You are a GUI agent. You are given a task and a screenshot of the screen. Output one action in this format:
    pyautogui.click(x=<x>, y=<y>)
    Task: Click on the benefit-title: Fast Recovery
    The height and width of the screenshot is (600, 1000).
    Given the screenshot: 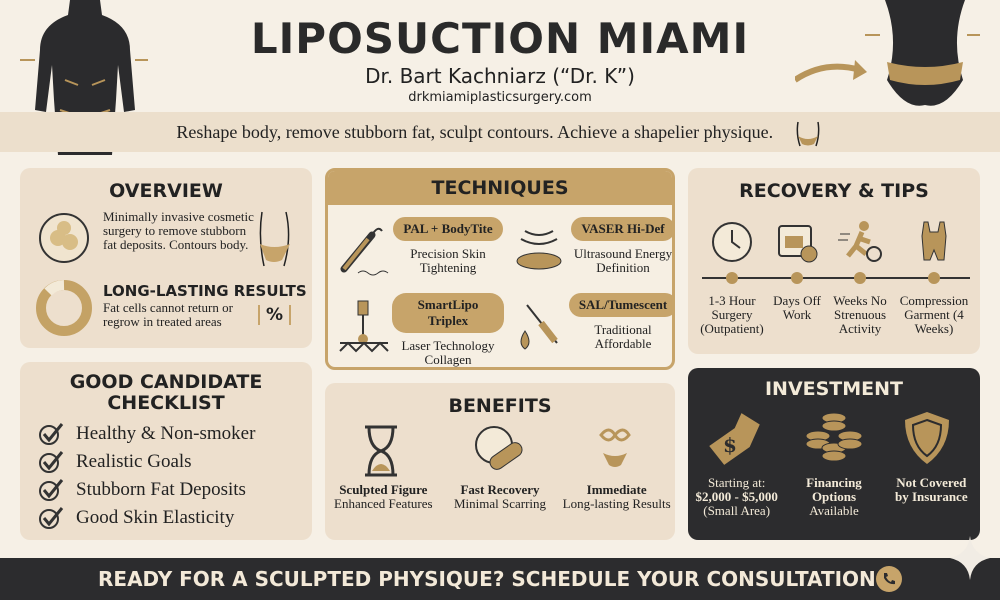 What is the action you would take?
    pyautogui.click(x=500, y=489)
    